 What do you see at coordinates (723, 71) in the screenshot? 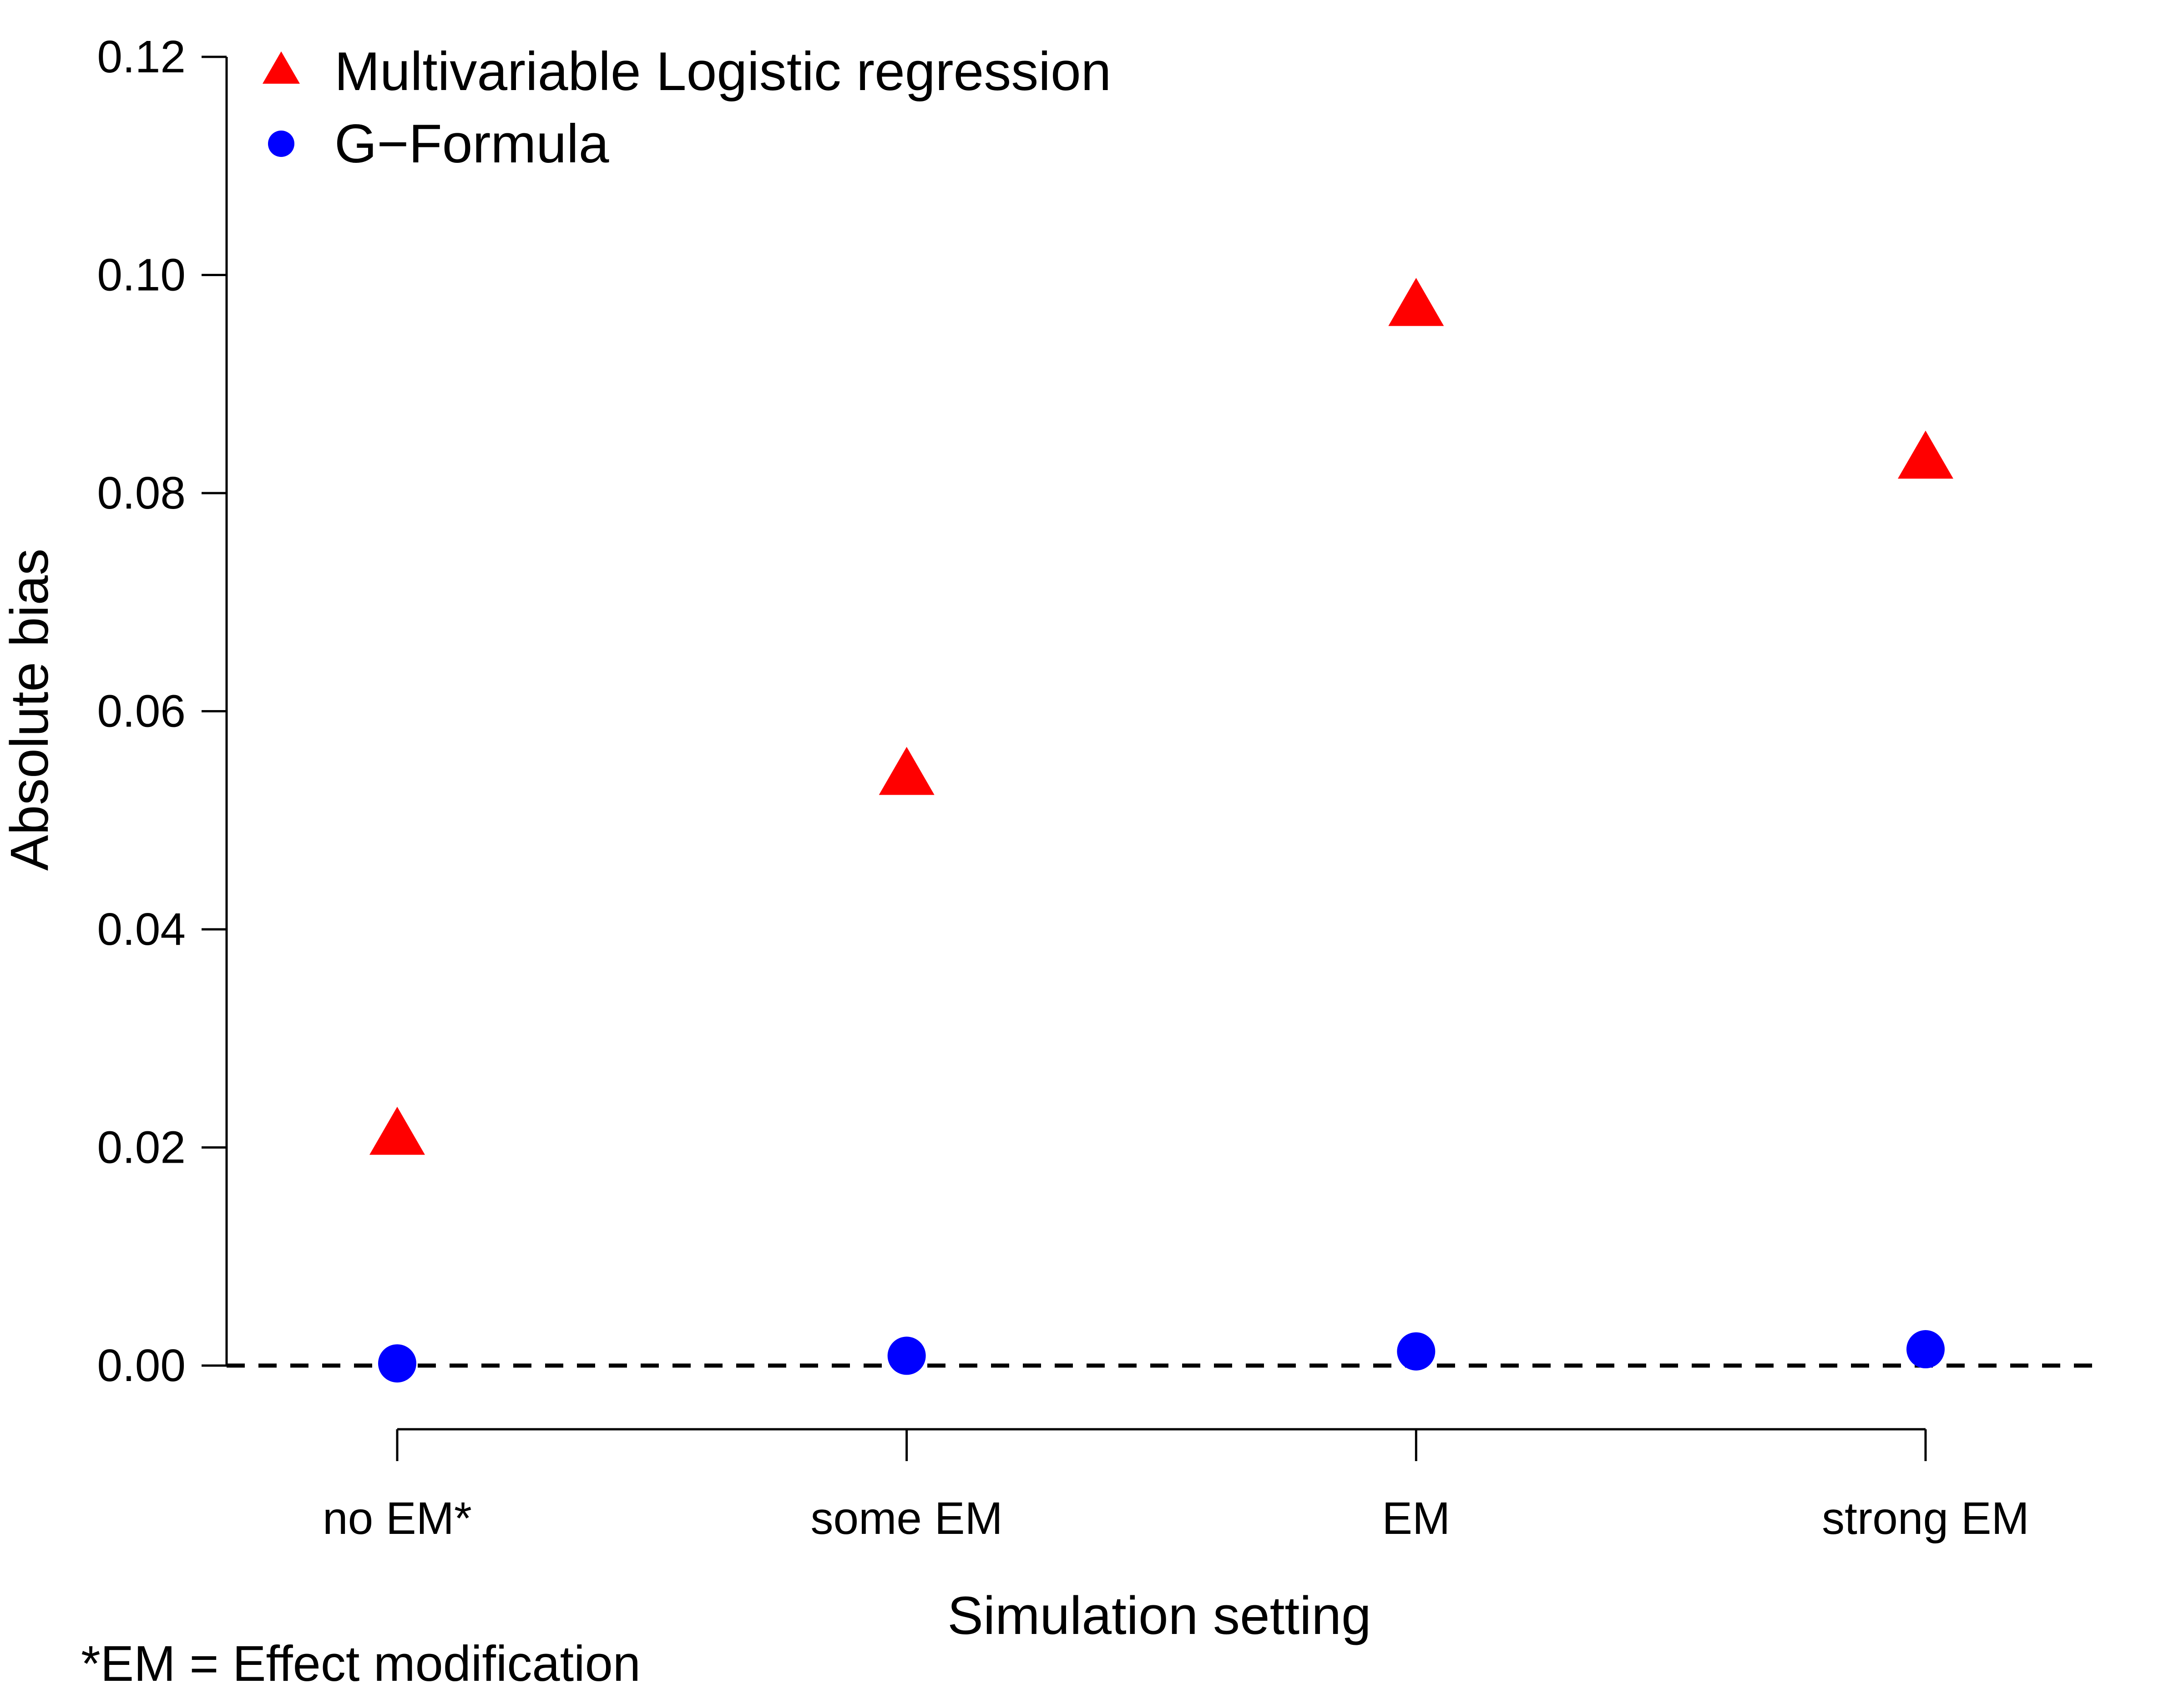
I see `legend-label-logistic-regression: Multivariable Logistic regression` at bounding box center [723, 71].